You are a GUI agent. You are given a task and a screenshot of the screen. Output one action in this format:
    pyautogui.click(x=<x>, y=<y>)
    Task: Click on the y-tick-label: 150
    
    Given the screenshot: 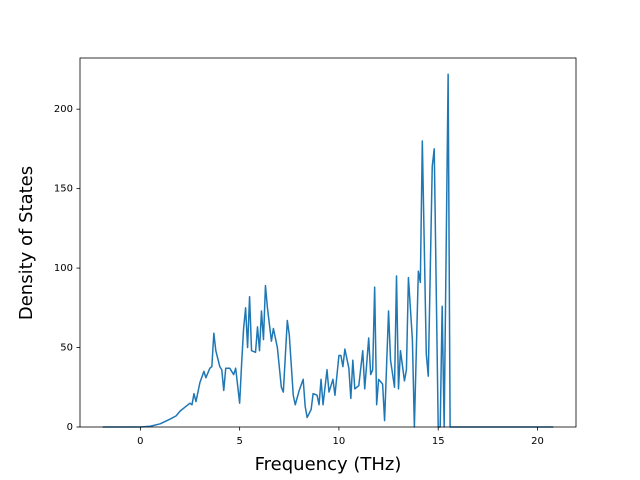 What is the action you would take?
    pyautogui.click(x=63, y=189)
    